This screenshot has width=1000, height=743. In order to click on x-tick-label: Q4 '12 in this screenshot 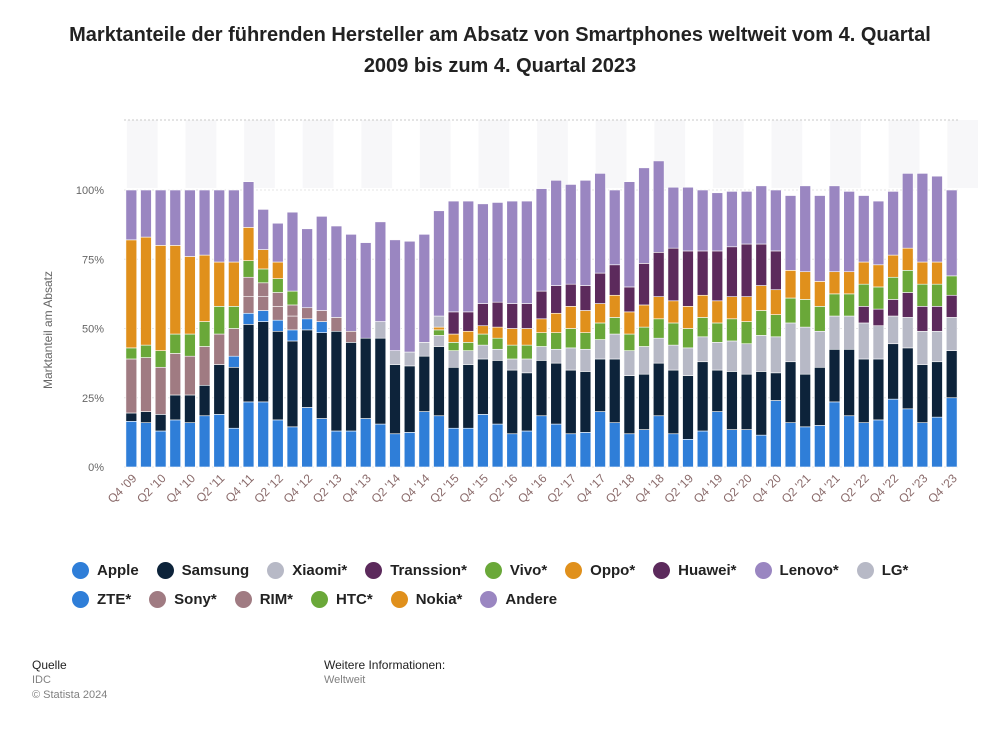, I will do `click(298, 488)`.